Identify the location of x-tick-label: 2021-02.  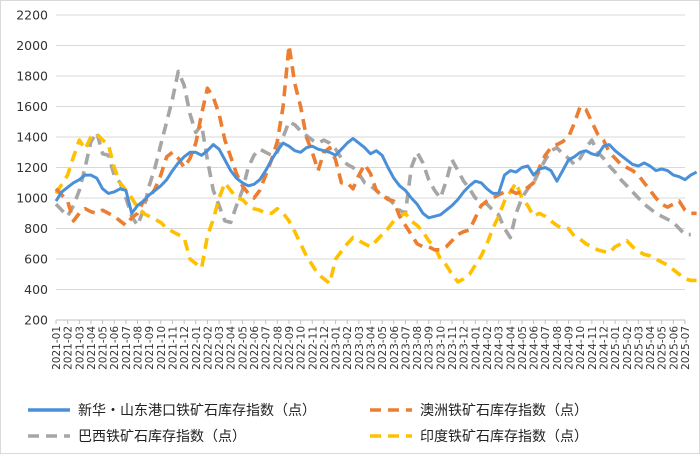
(69, 348).